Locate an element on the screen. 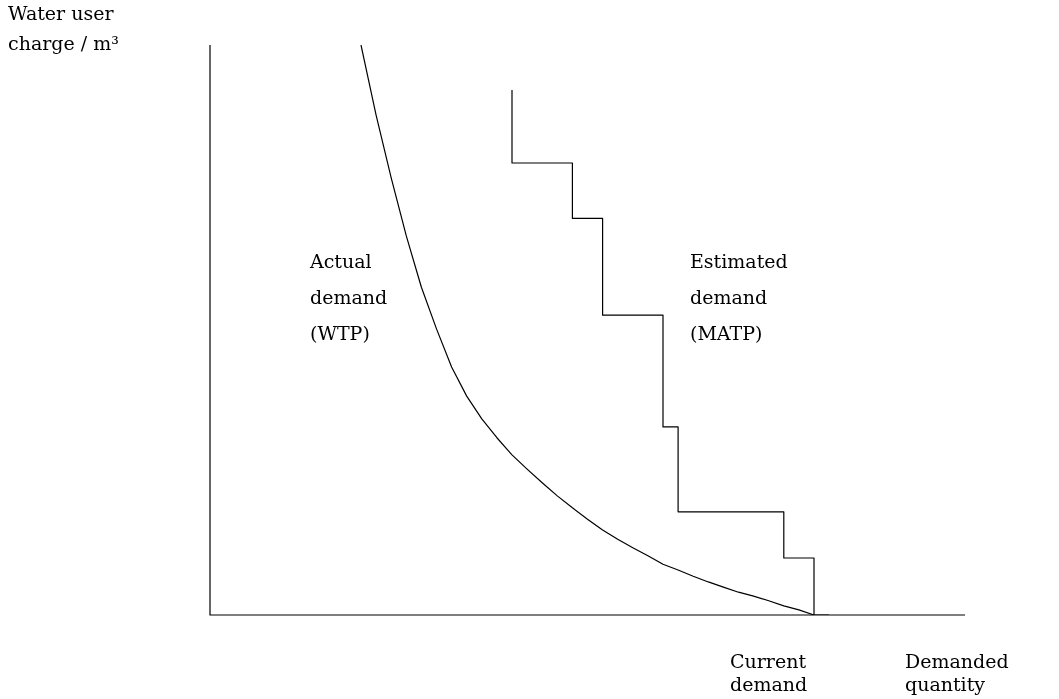 The height and width of the screenshot is (699, 1059). x-axis-title: Demanded quantity is located at coordinates (957, 672).